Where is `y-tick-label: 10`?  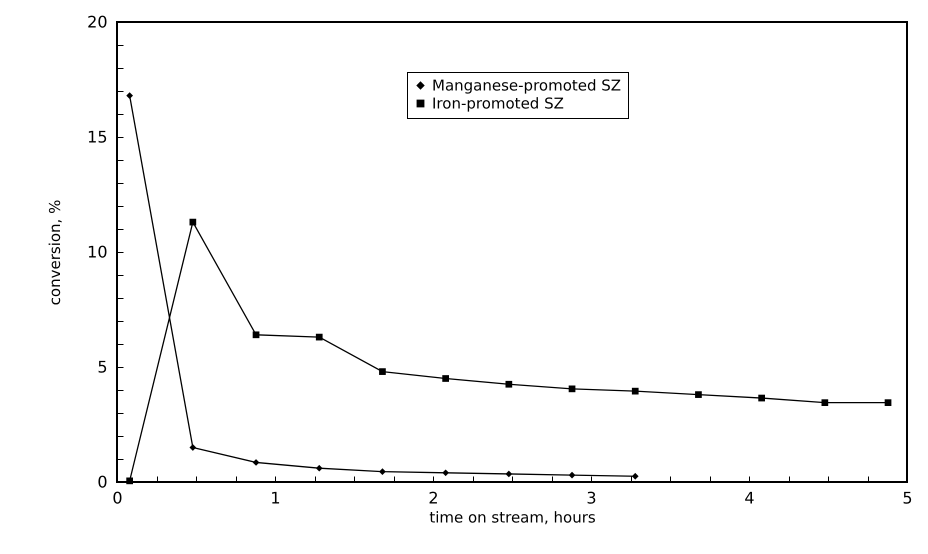
y-tick-label: 10 is located at coordinates (97, 252).